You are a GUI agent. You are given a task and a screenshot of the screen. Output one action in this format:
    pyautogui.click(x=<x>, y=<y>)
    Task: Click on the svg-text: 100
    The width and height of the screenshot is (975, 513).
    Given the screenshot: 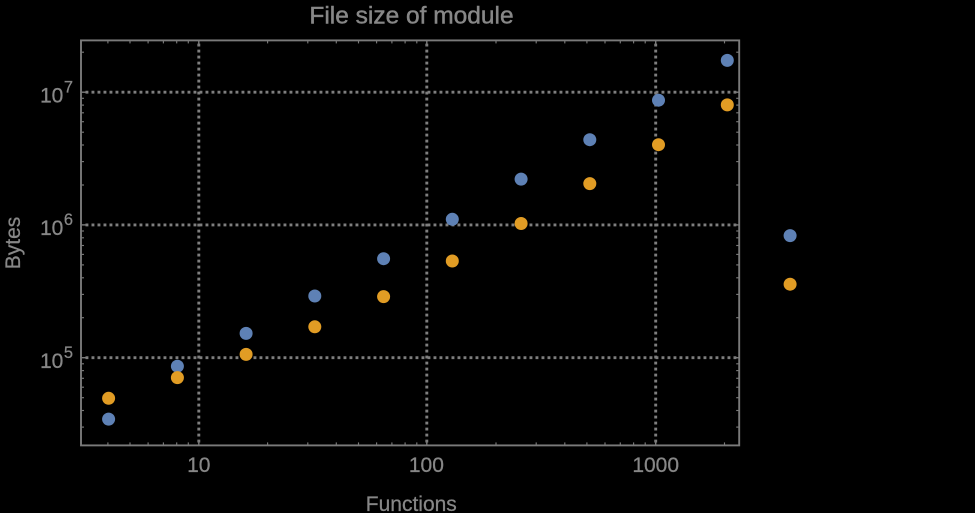 What is the action you would take?
    pyautogui.click(x=426, y=465)
    